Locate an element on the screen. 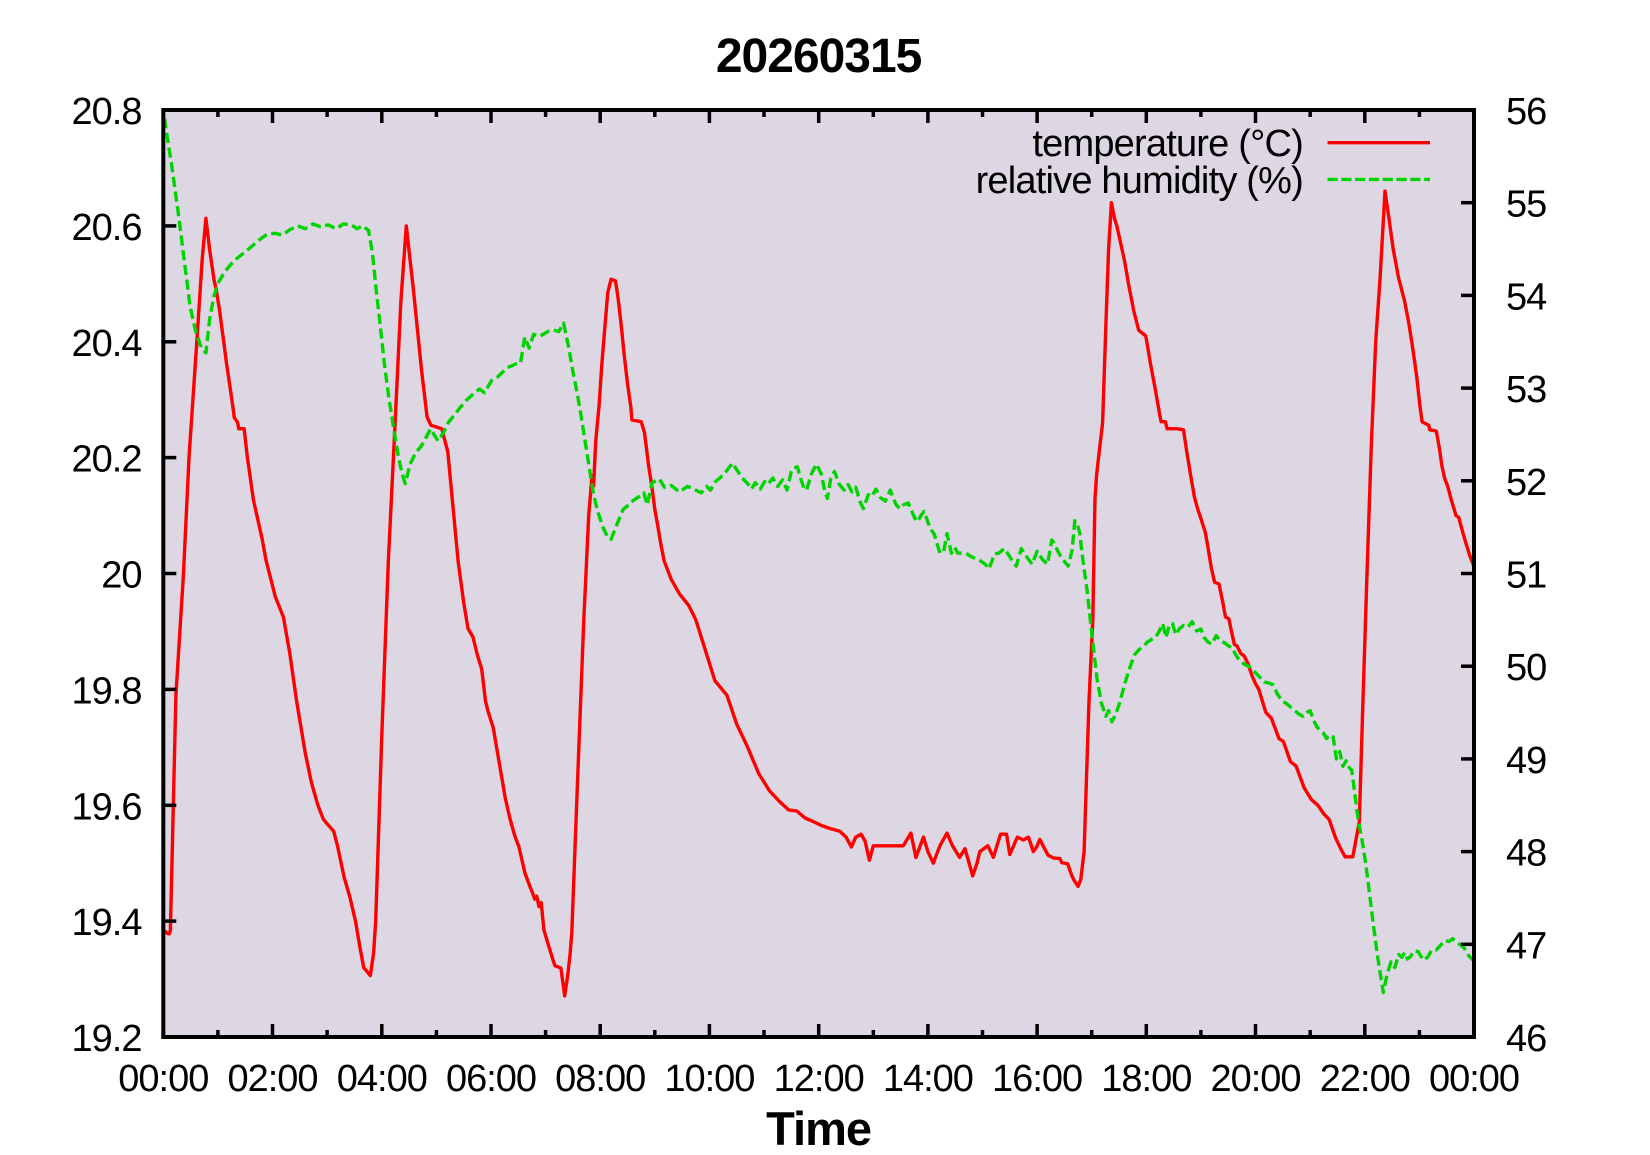  svg-text: 55 is located at coordinates (1526, 205).